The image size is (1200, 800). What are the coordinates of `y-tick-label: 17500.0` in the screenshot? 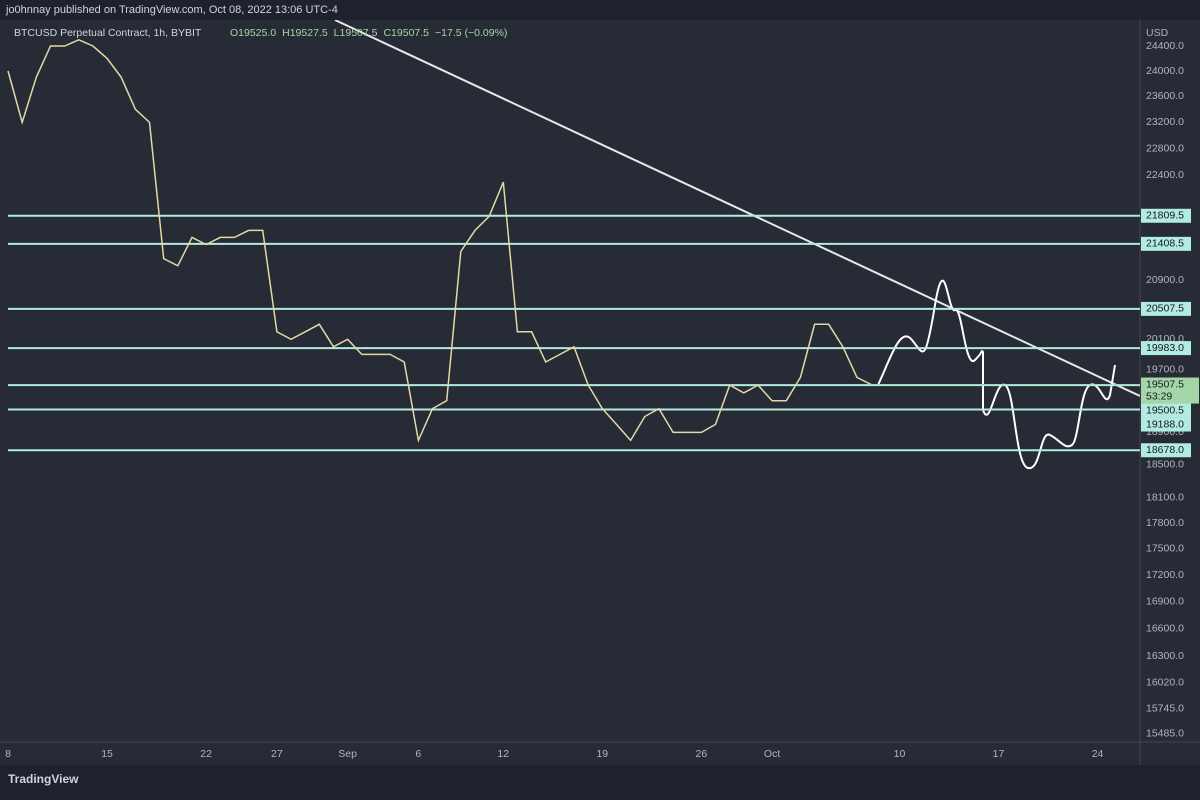 It's located at (1165, 549).